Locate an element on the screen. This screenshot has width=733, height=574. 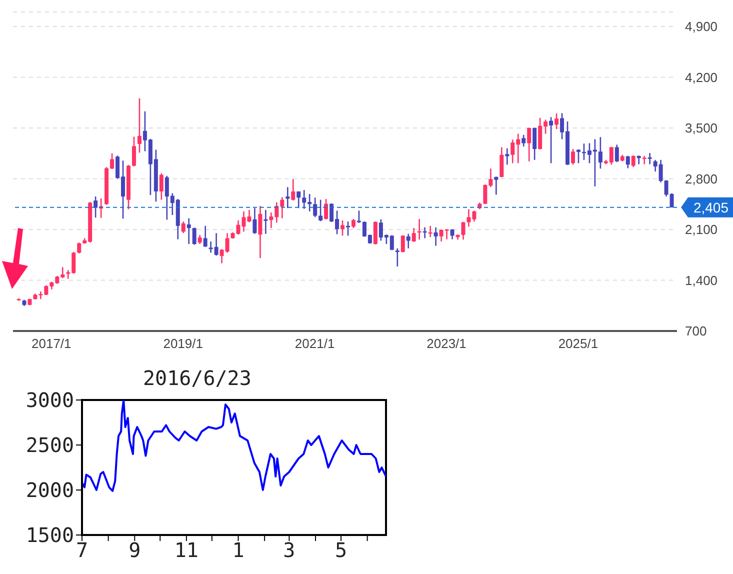
y-tick-label: 4,900 is located at coordinates (701, 26).